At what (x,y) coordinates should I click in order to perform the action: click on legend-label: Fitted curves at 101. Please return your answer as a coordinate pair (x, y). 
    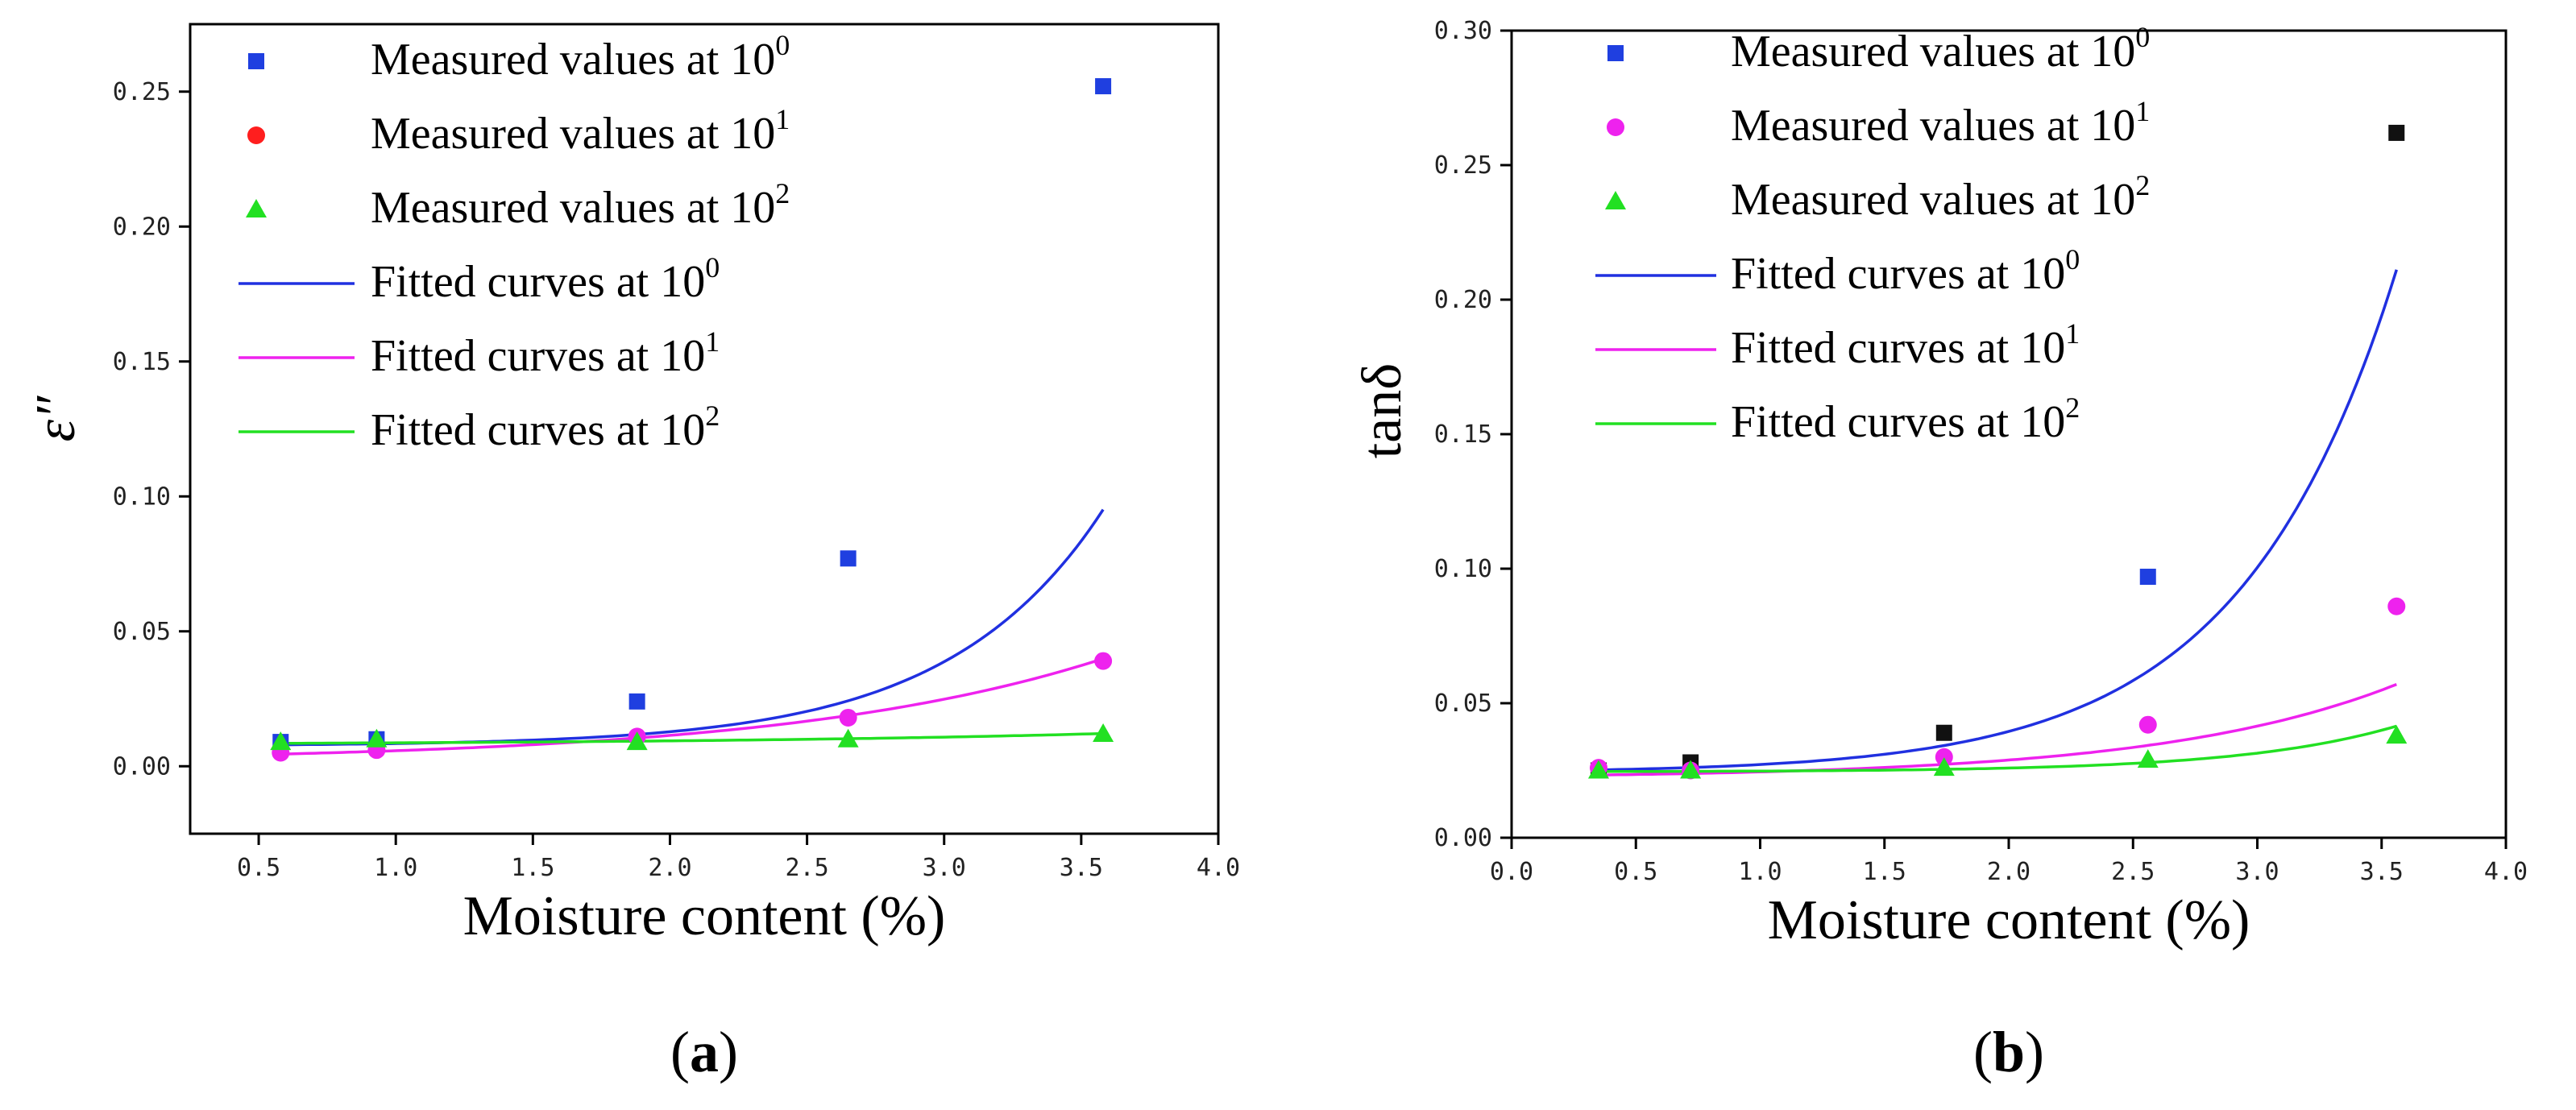
    Looking at the image, I should click on (545, 353).